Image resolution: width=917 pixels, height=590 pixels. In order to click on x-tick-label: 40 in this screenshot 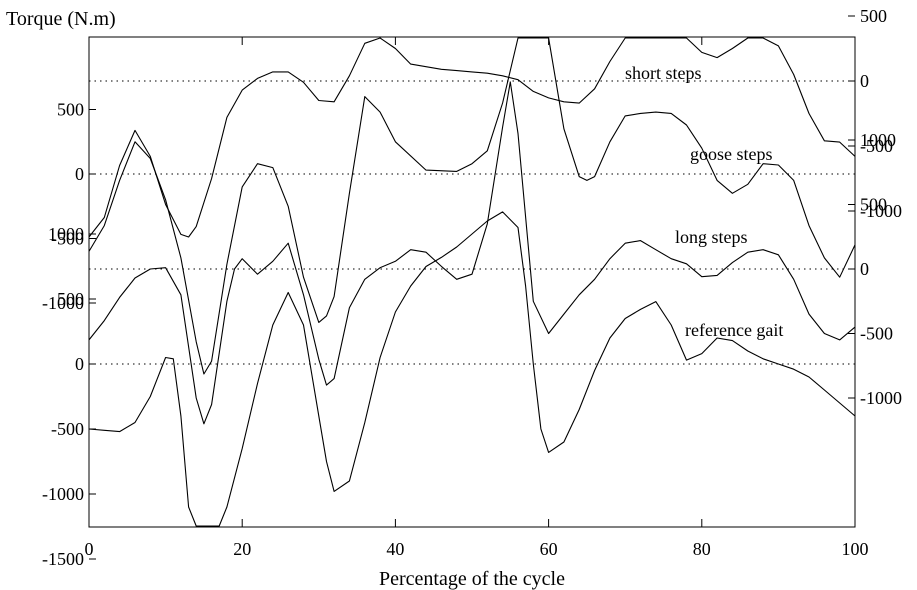, I will do `click(395, 549)`.